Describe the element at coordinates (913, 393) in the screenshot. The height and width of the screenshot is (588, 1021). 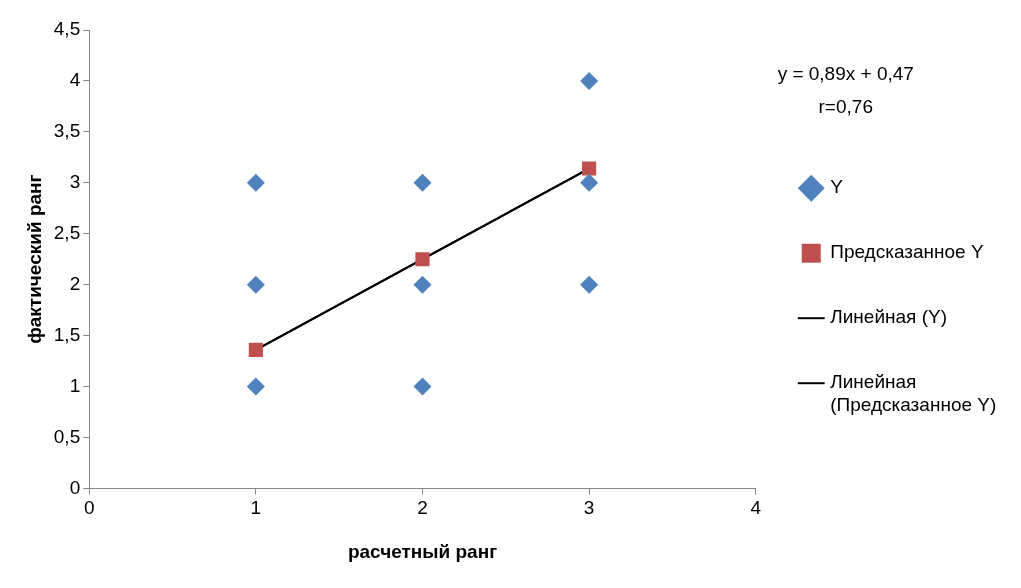
I see `legend-label: Линейная (Предсказанное Y)` at that location.